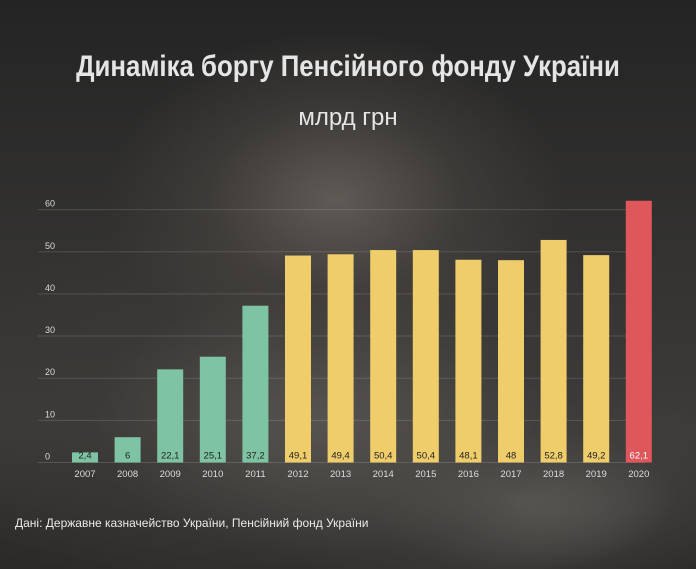  Describe the element at coordinates (639, 456) in the screenshot. I see `bar-value-label: 62,1` at that location.